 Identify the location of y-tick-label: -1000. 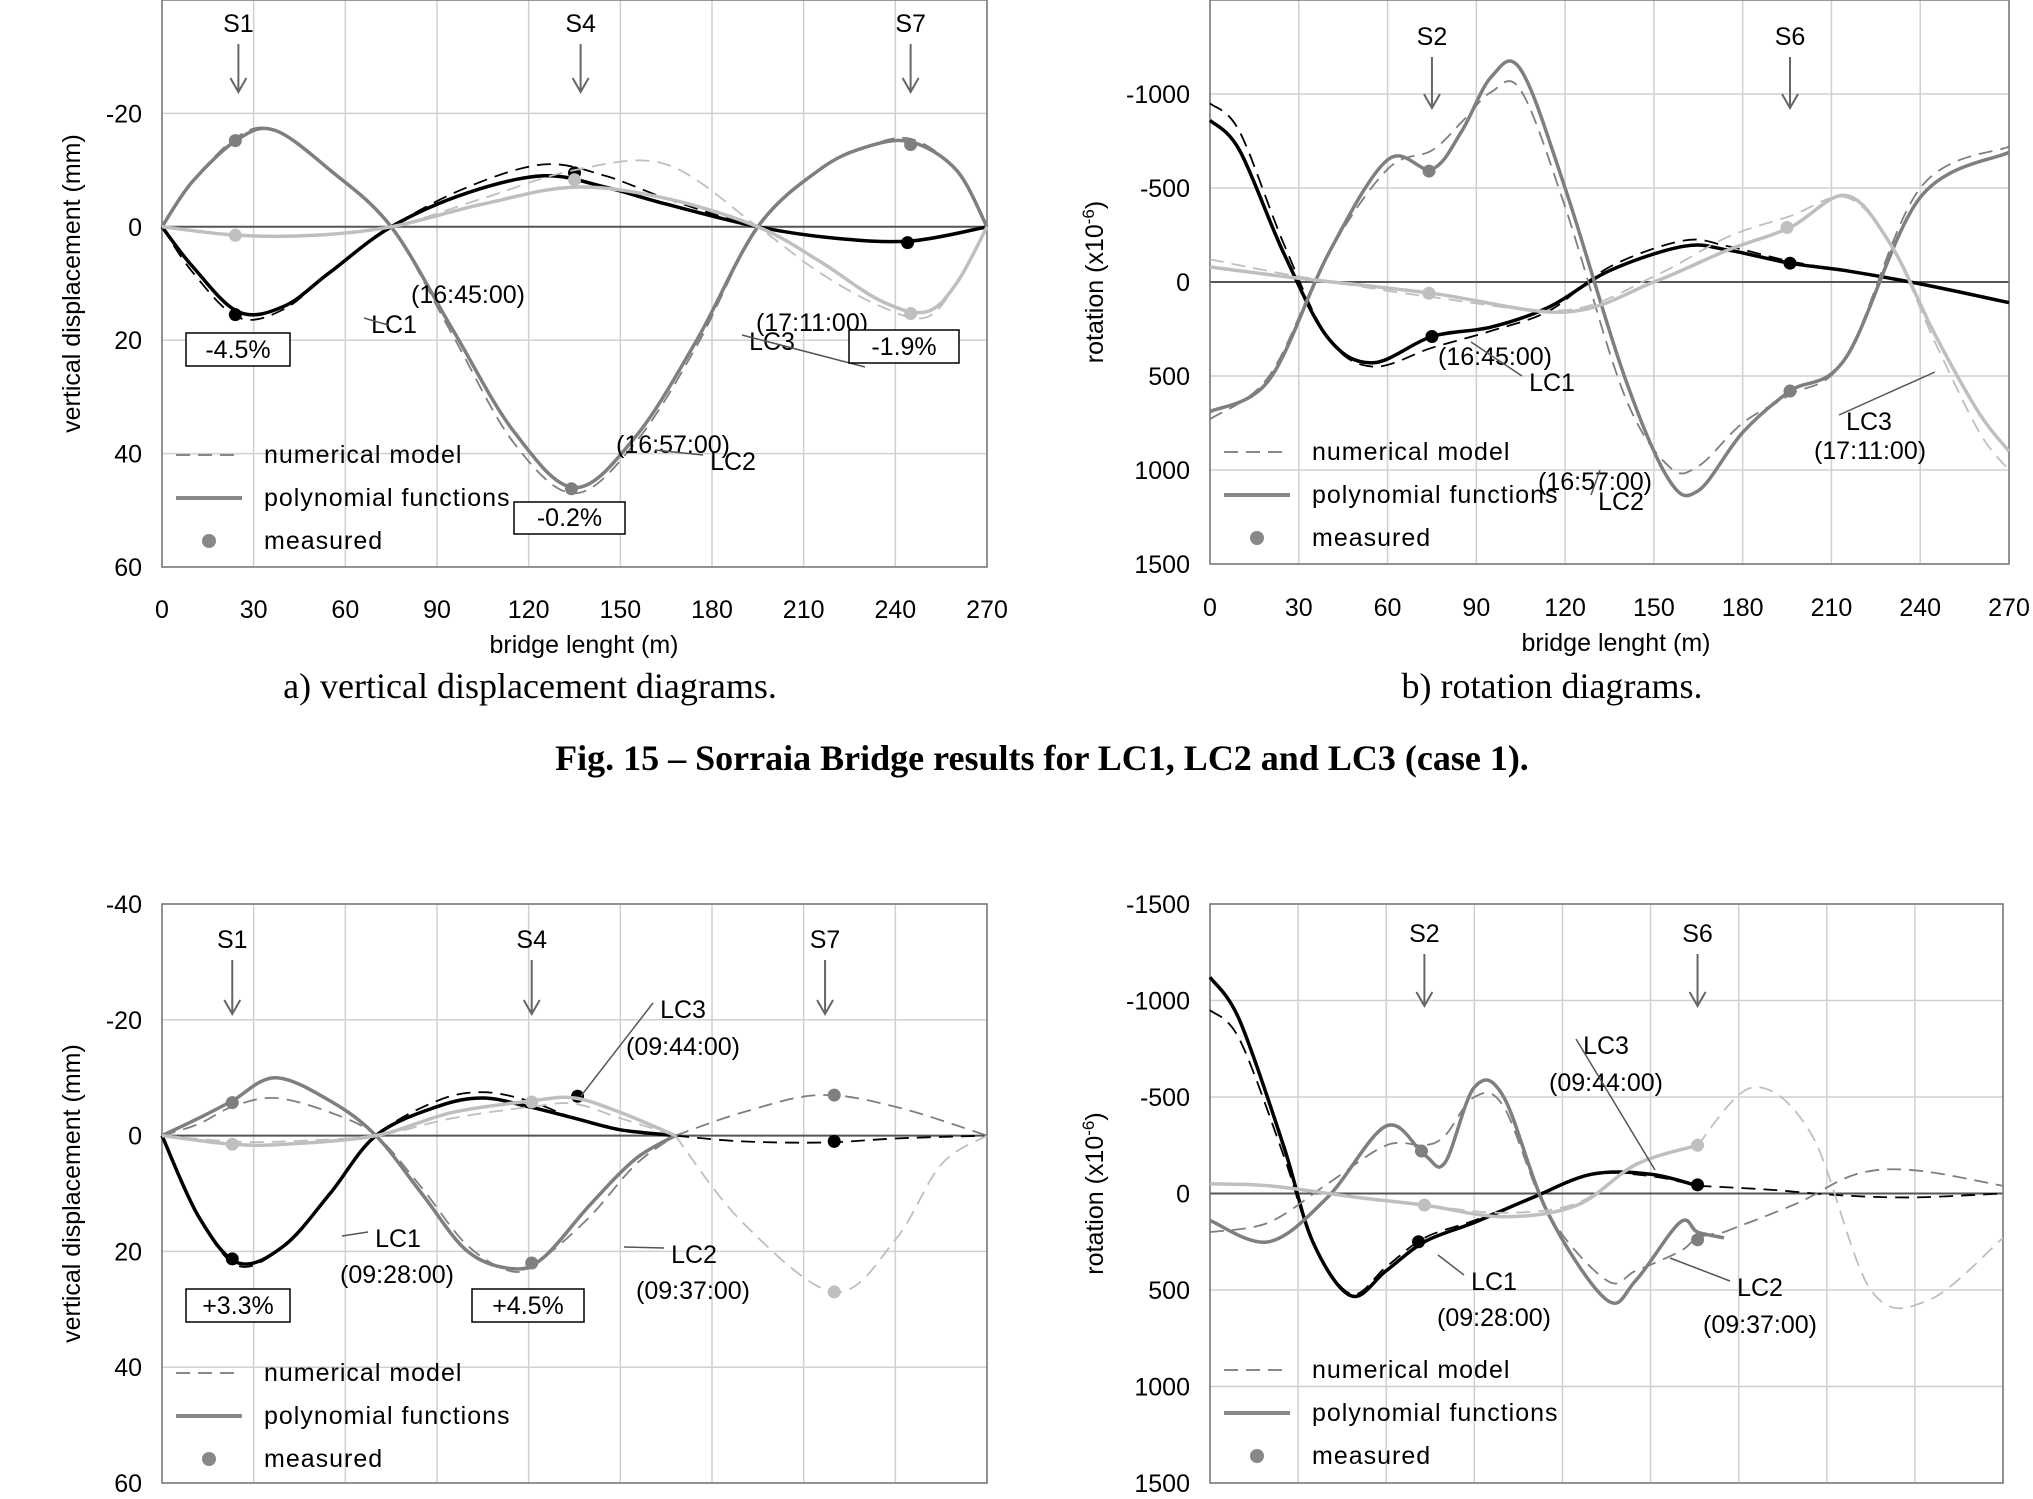
(1158, 95).